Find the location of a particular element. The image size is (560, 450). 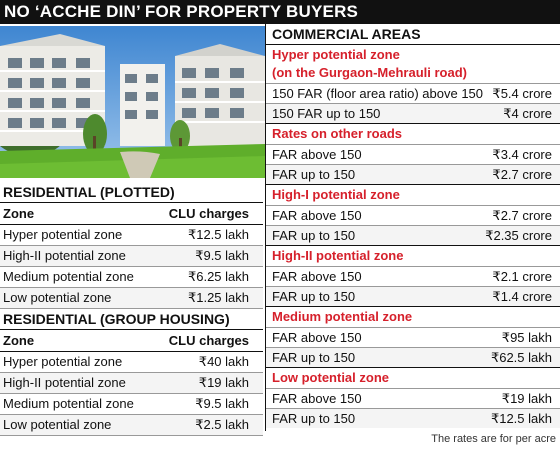

table-row: FAR up to 150 ₹2.7 crore is located at coordinates (413, 174).